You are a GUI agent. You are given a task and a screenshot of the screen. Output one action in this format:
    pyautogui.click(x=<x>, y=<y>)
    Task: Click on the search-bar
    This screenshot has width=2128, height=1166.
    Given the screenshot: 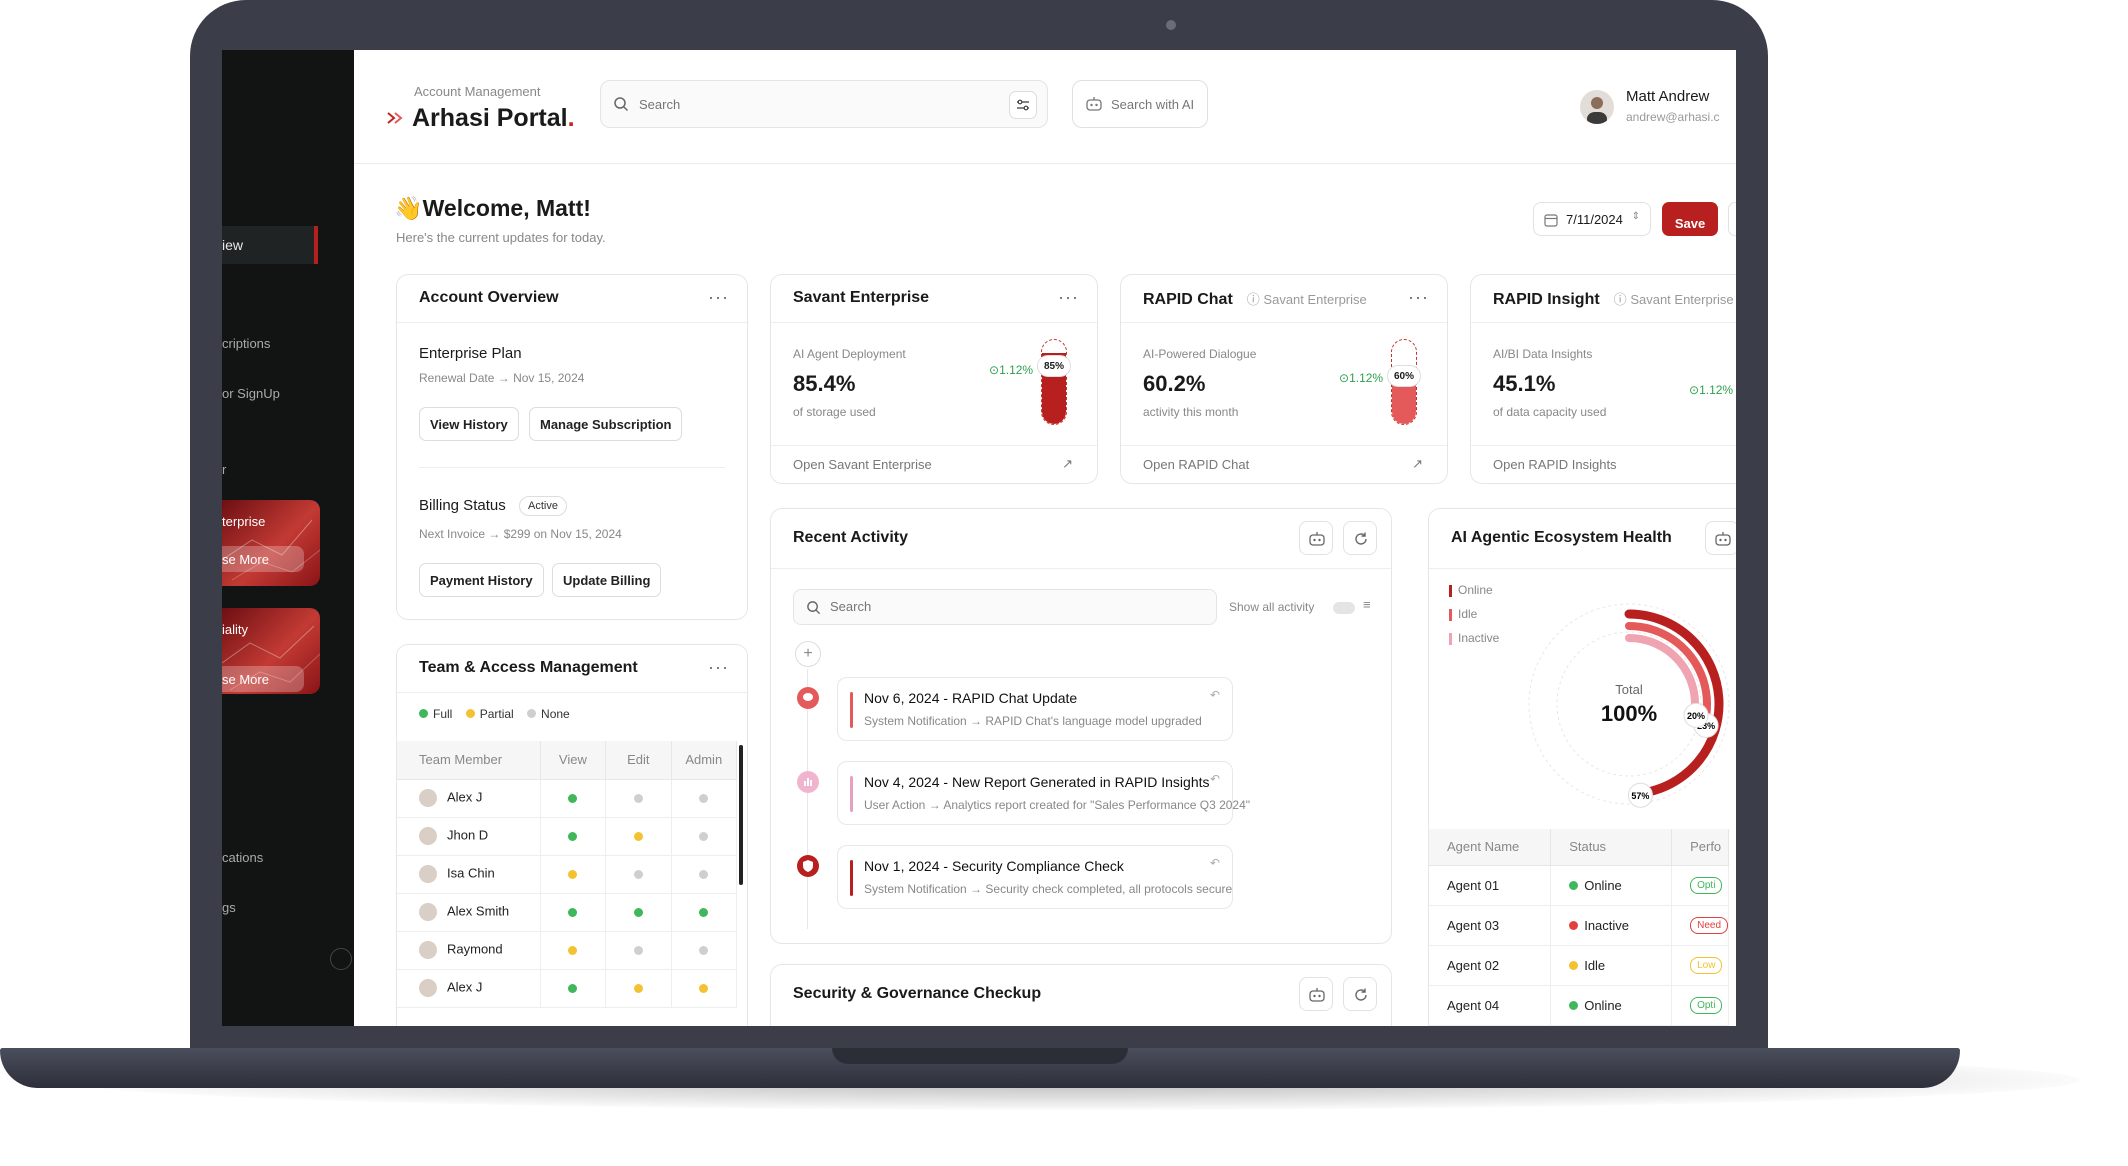 What is the action you would take?
    pyautogui.click(x=824, y=104)
    